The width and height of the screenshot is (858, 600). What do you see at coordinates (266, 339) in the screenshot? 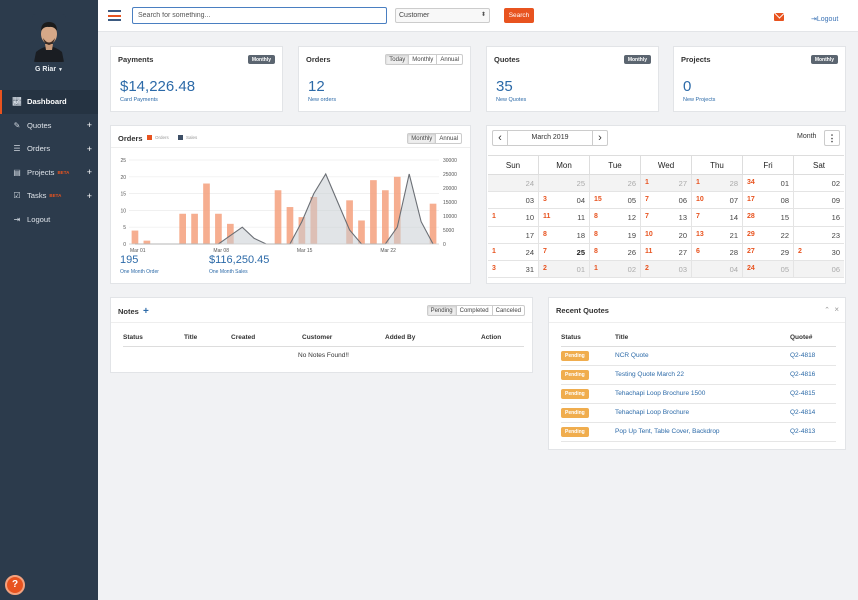
I see `column-header: Created` at bounding box center [266, 339].